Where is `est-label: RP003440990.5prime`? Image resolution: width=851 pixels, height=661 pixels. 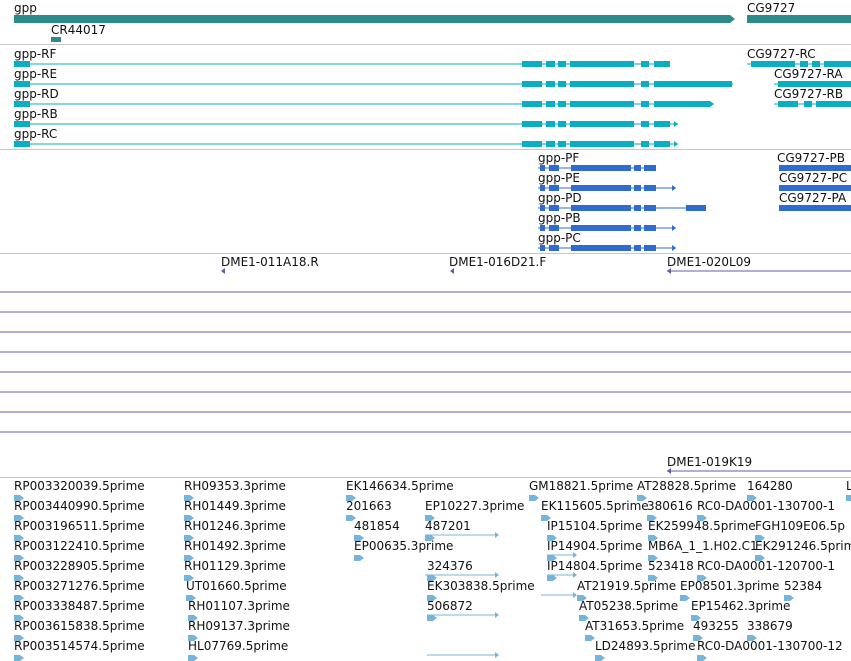 est-label: RP003440990.5prime is located at coordinates (79, 506).